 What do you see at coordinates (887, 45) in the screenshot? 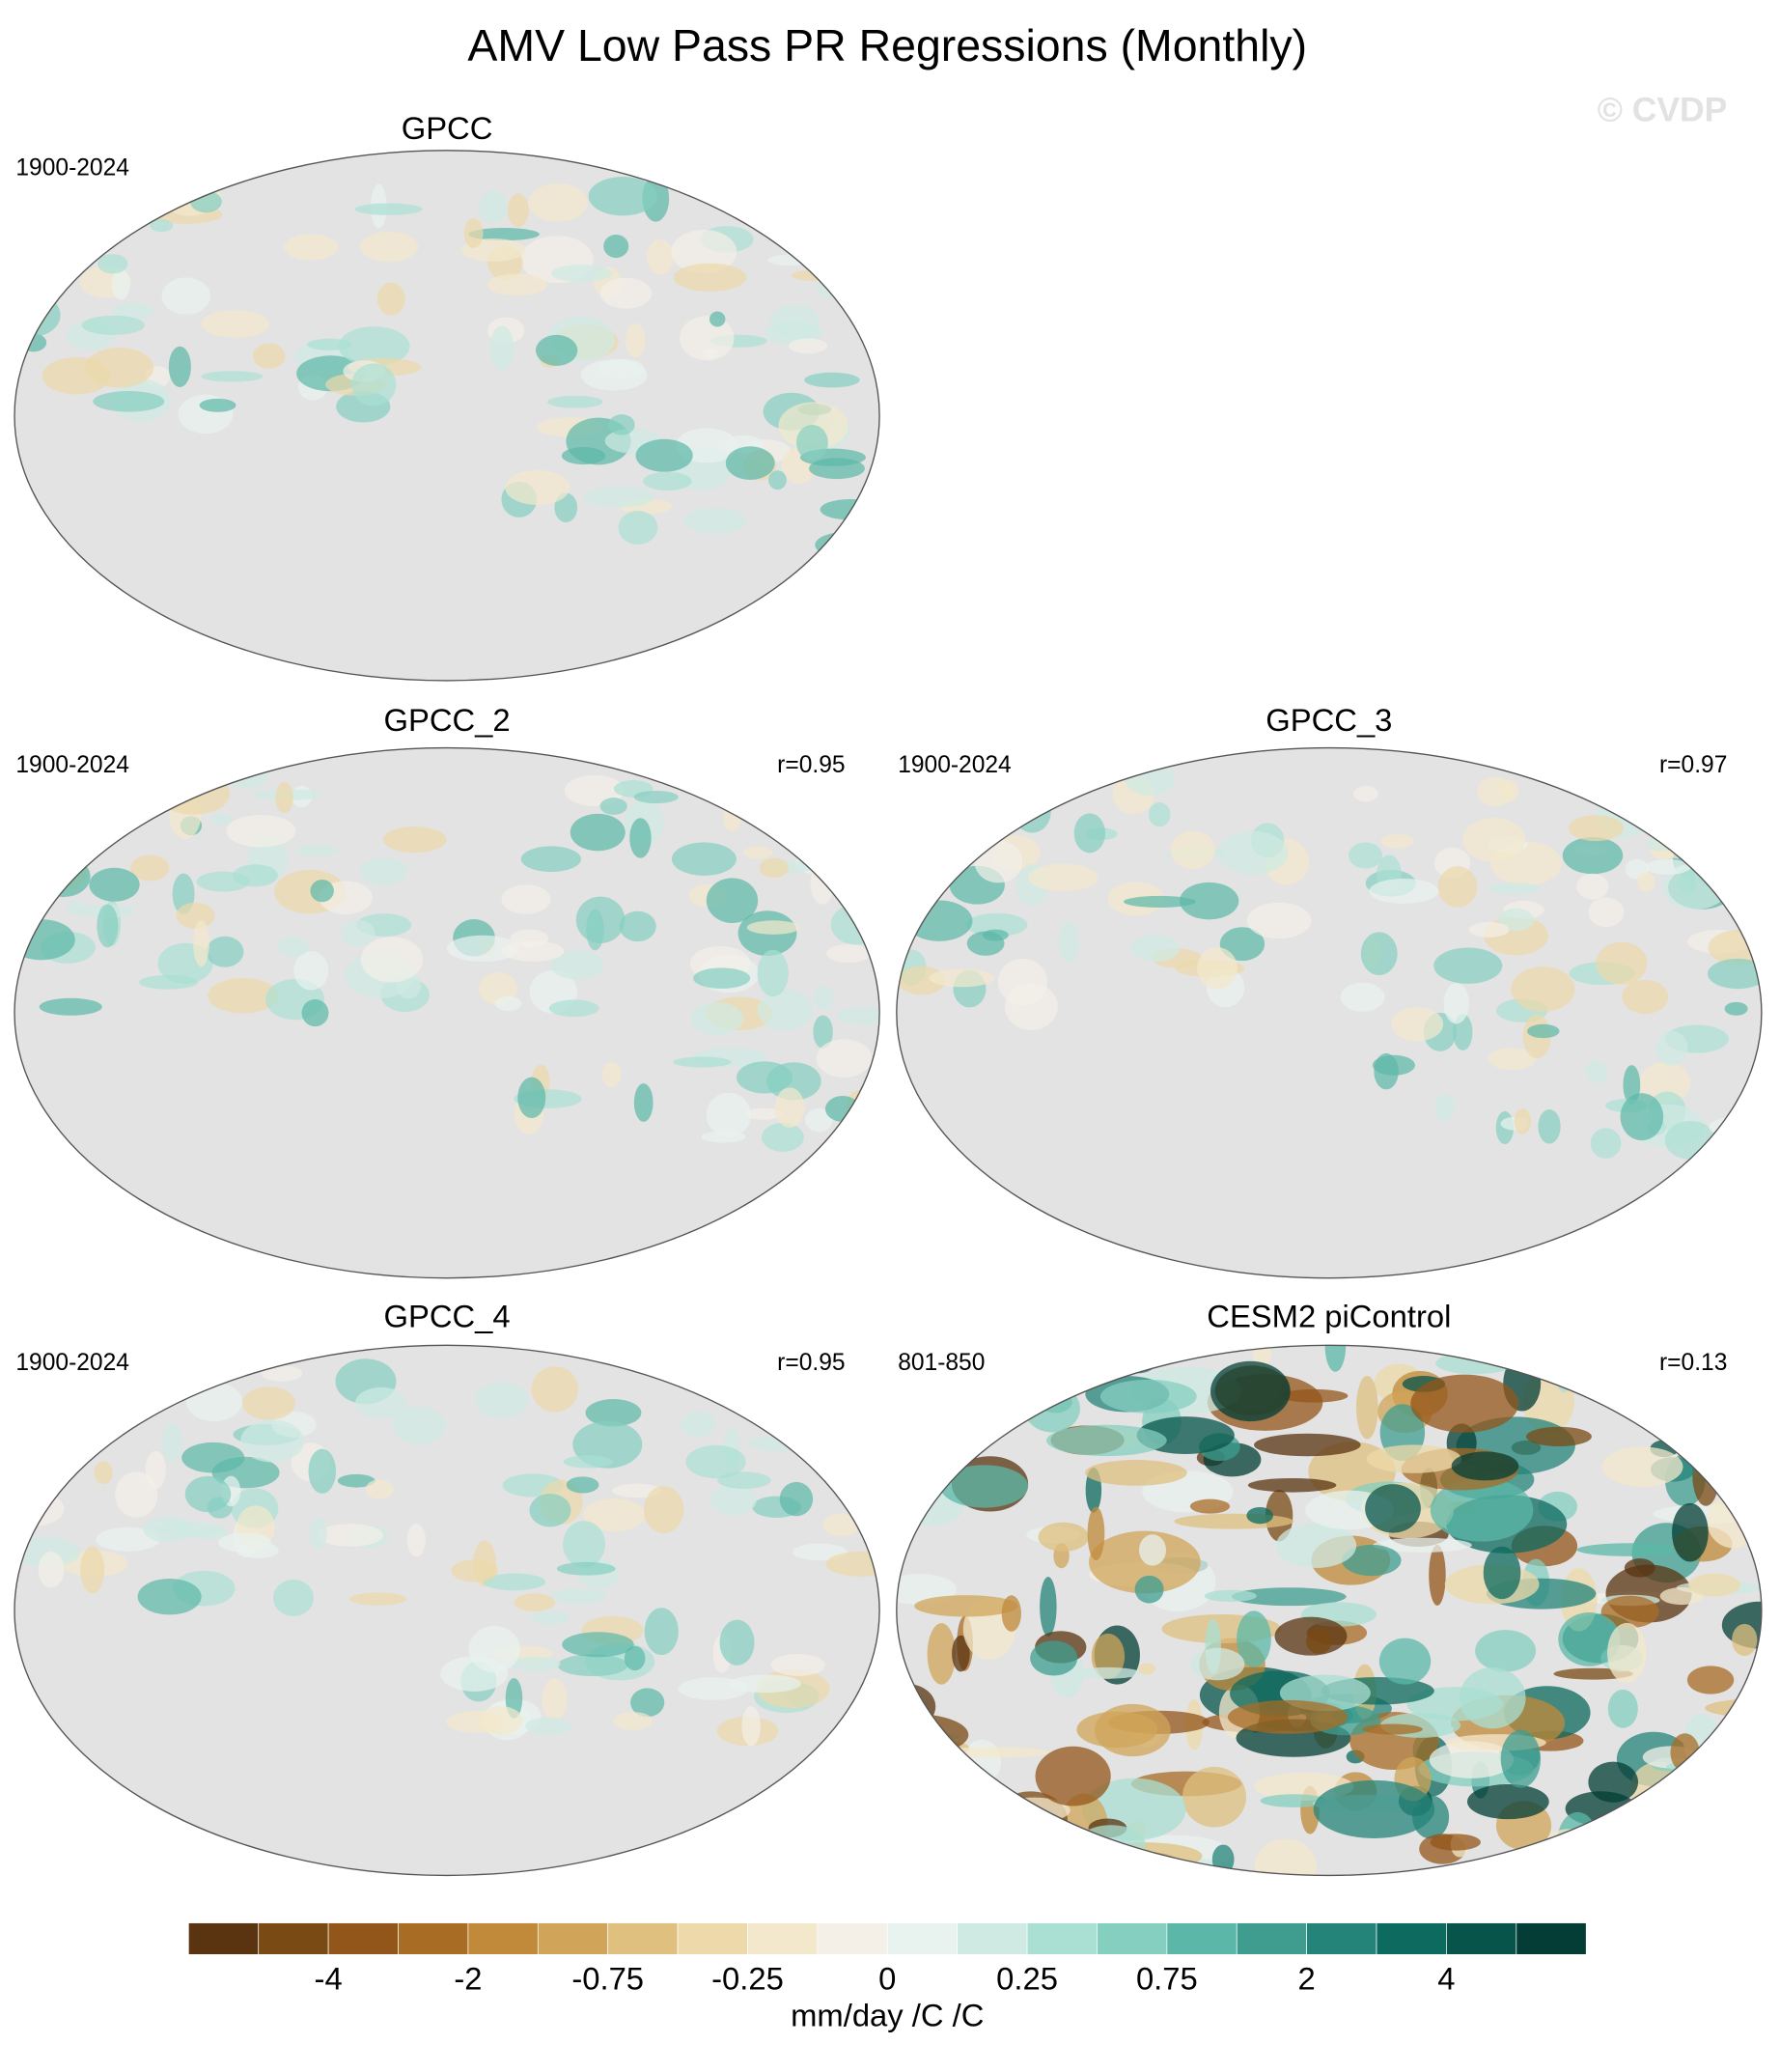
I see `figure-title: AMV Low Pass PR Regressions (Monthly)` at bounding box center [887, 45].